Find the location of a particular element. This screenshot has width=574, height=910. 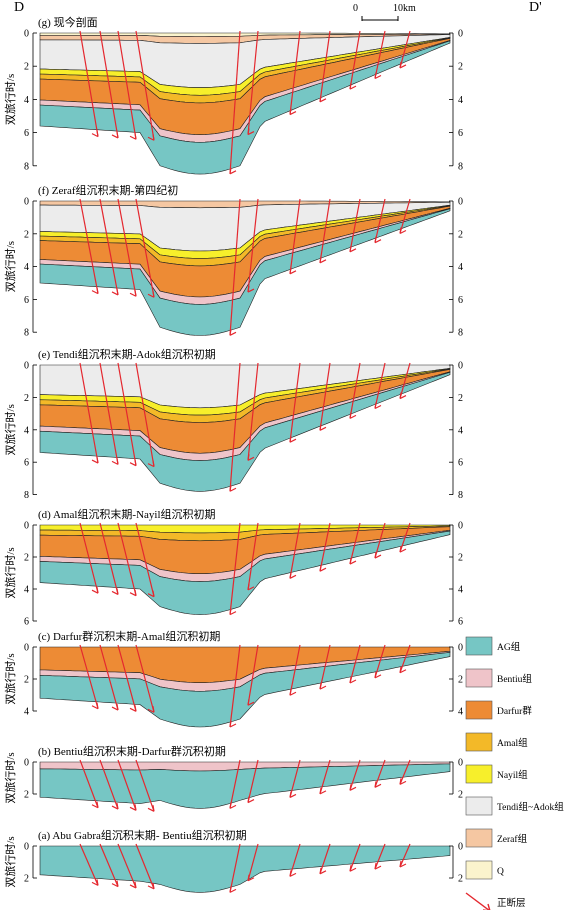

tick-label-left: 6 is located at coordinates (26, 622).